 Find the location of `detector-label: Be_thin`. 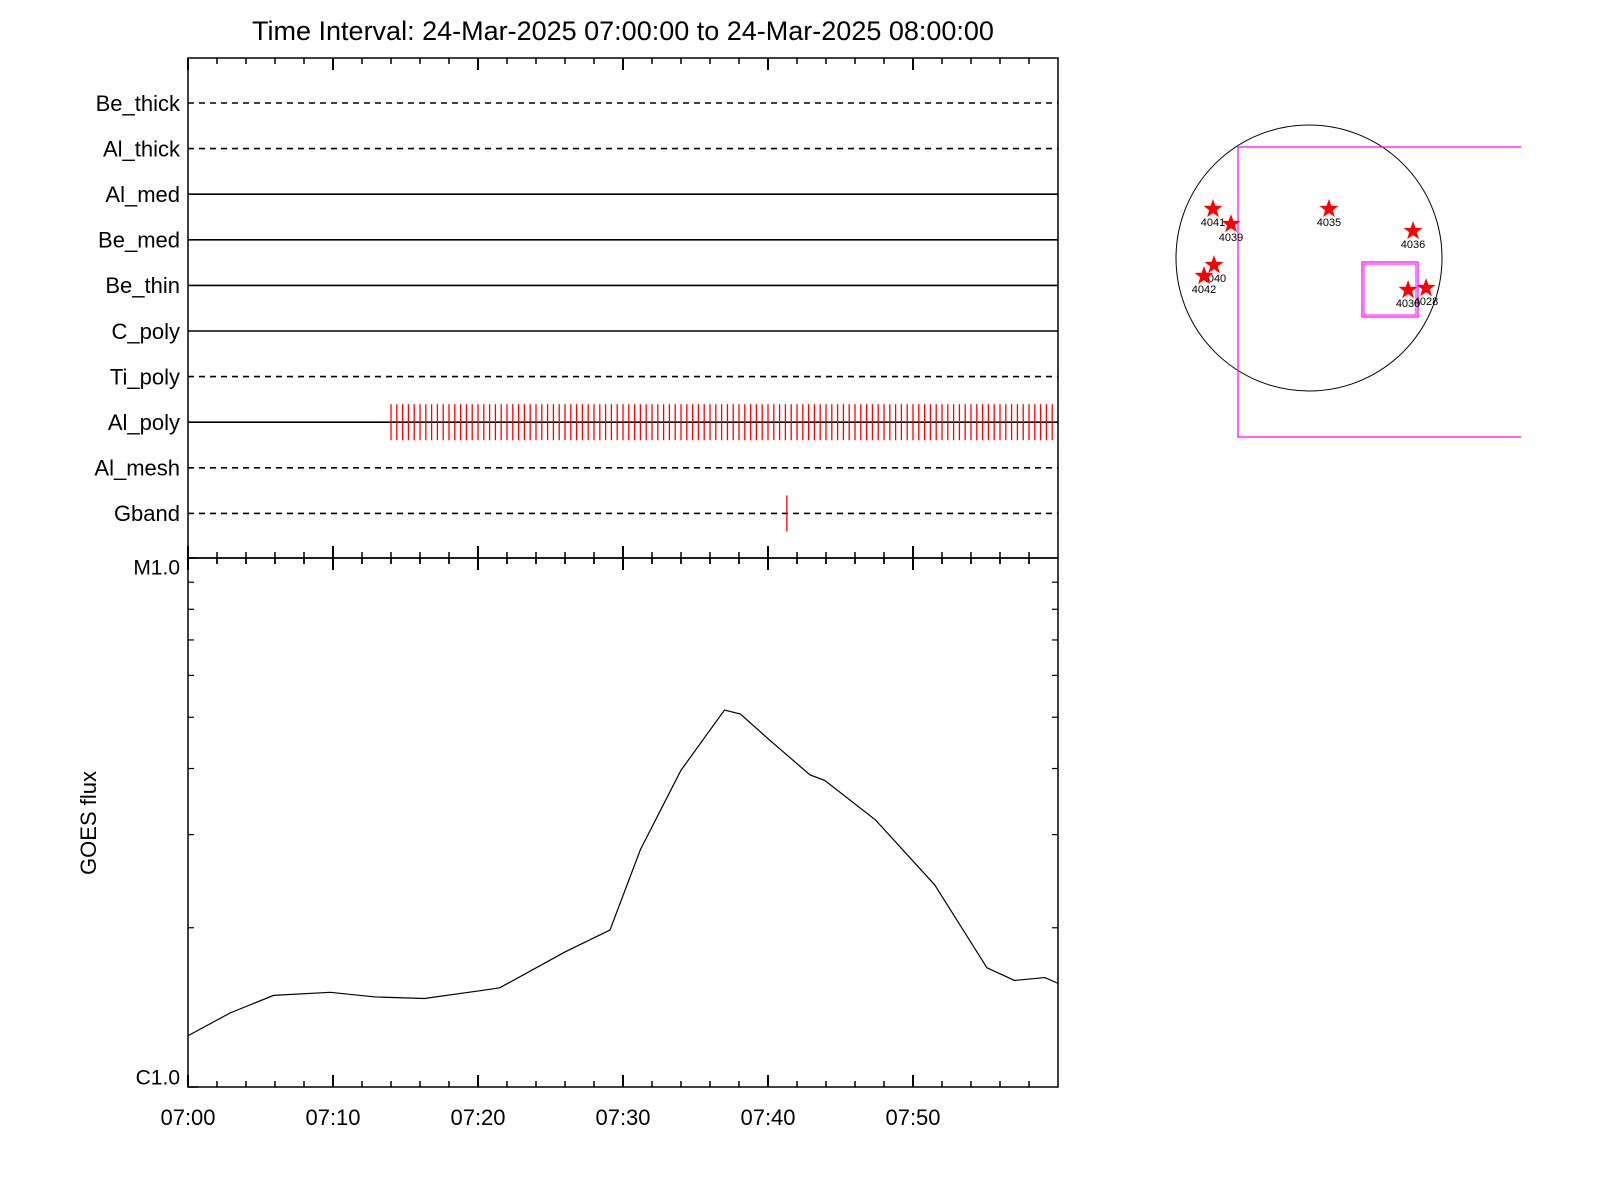

detector-label: Be_thin is located at coordinates (142, 285).